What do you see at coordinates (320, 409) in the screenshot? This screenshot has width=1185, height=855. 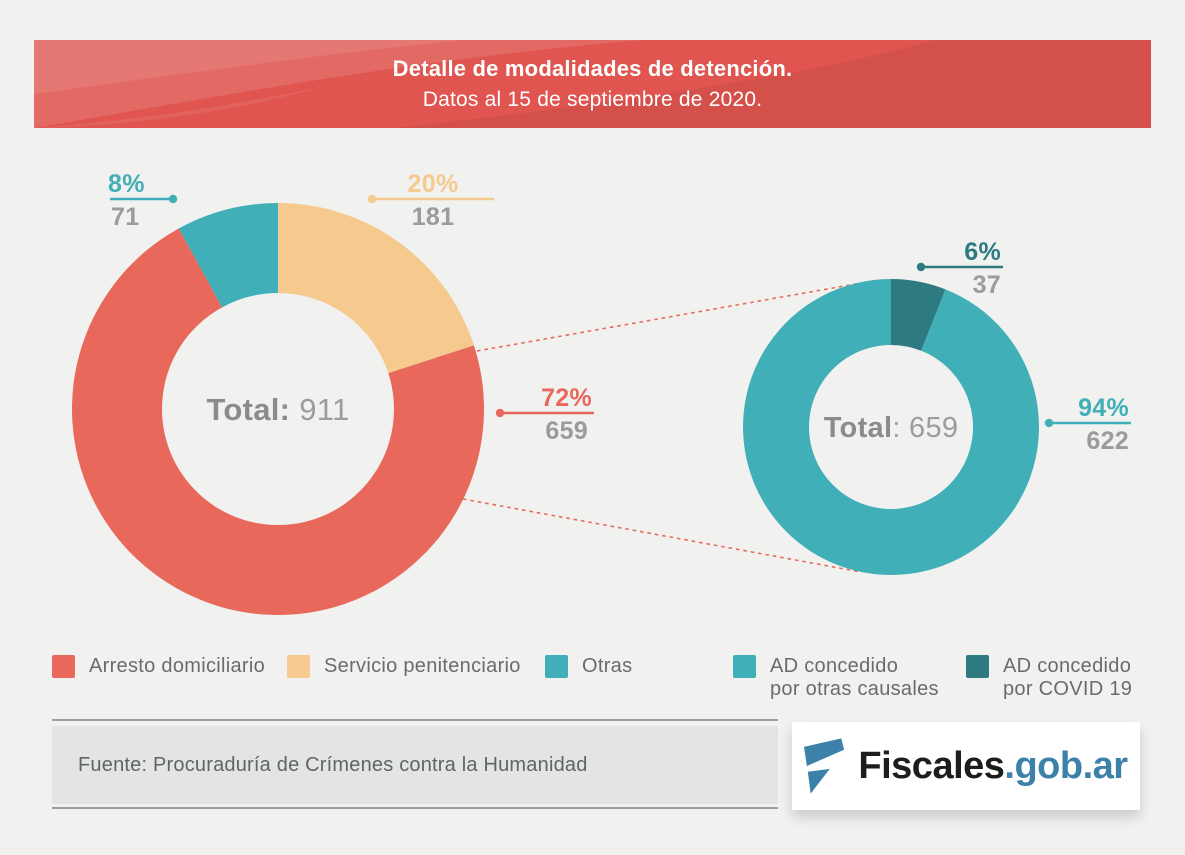 I see `total-left-value: 911` at bounding box center [320, 409].